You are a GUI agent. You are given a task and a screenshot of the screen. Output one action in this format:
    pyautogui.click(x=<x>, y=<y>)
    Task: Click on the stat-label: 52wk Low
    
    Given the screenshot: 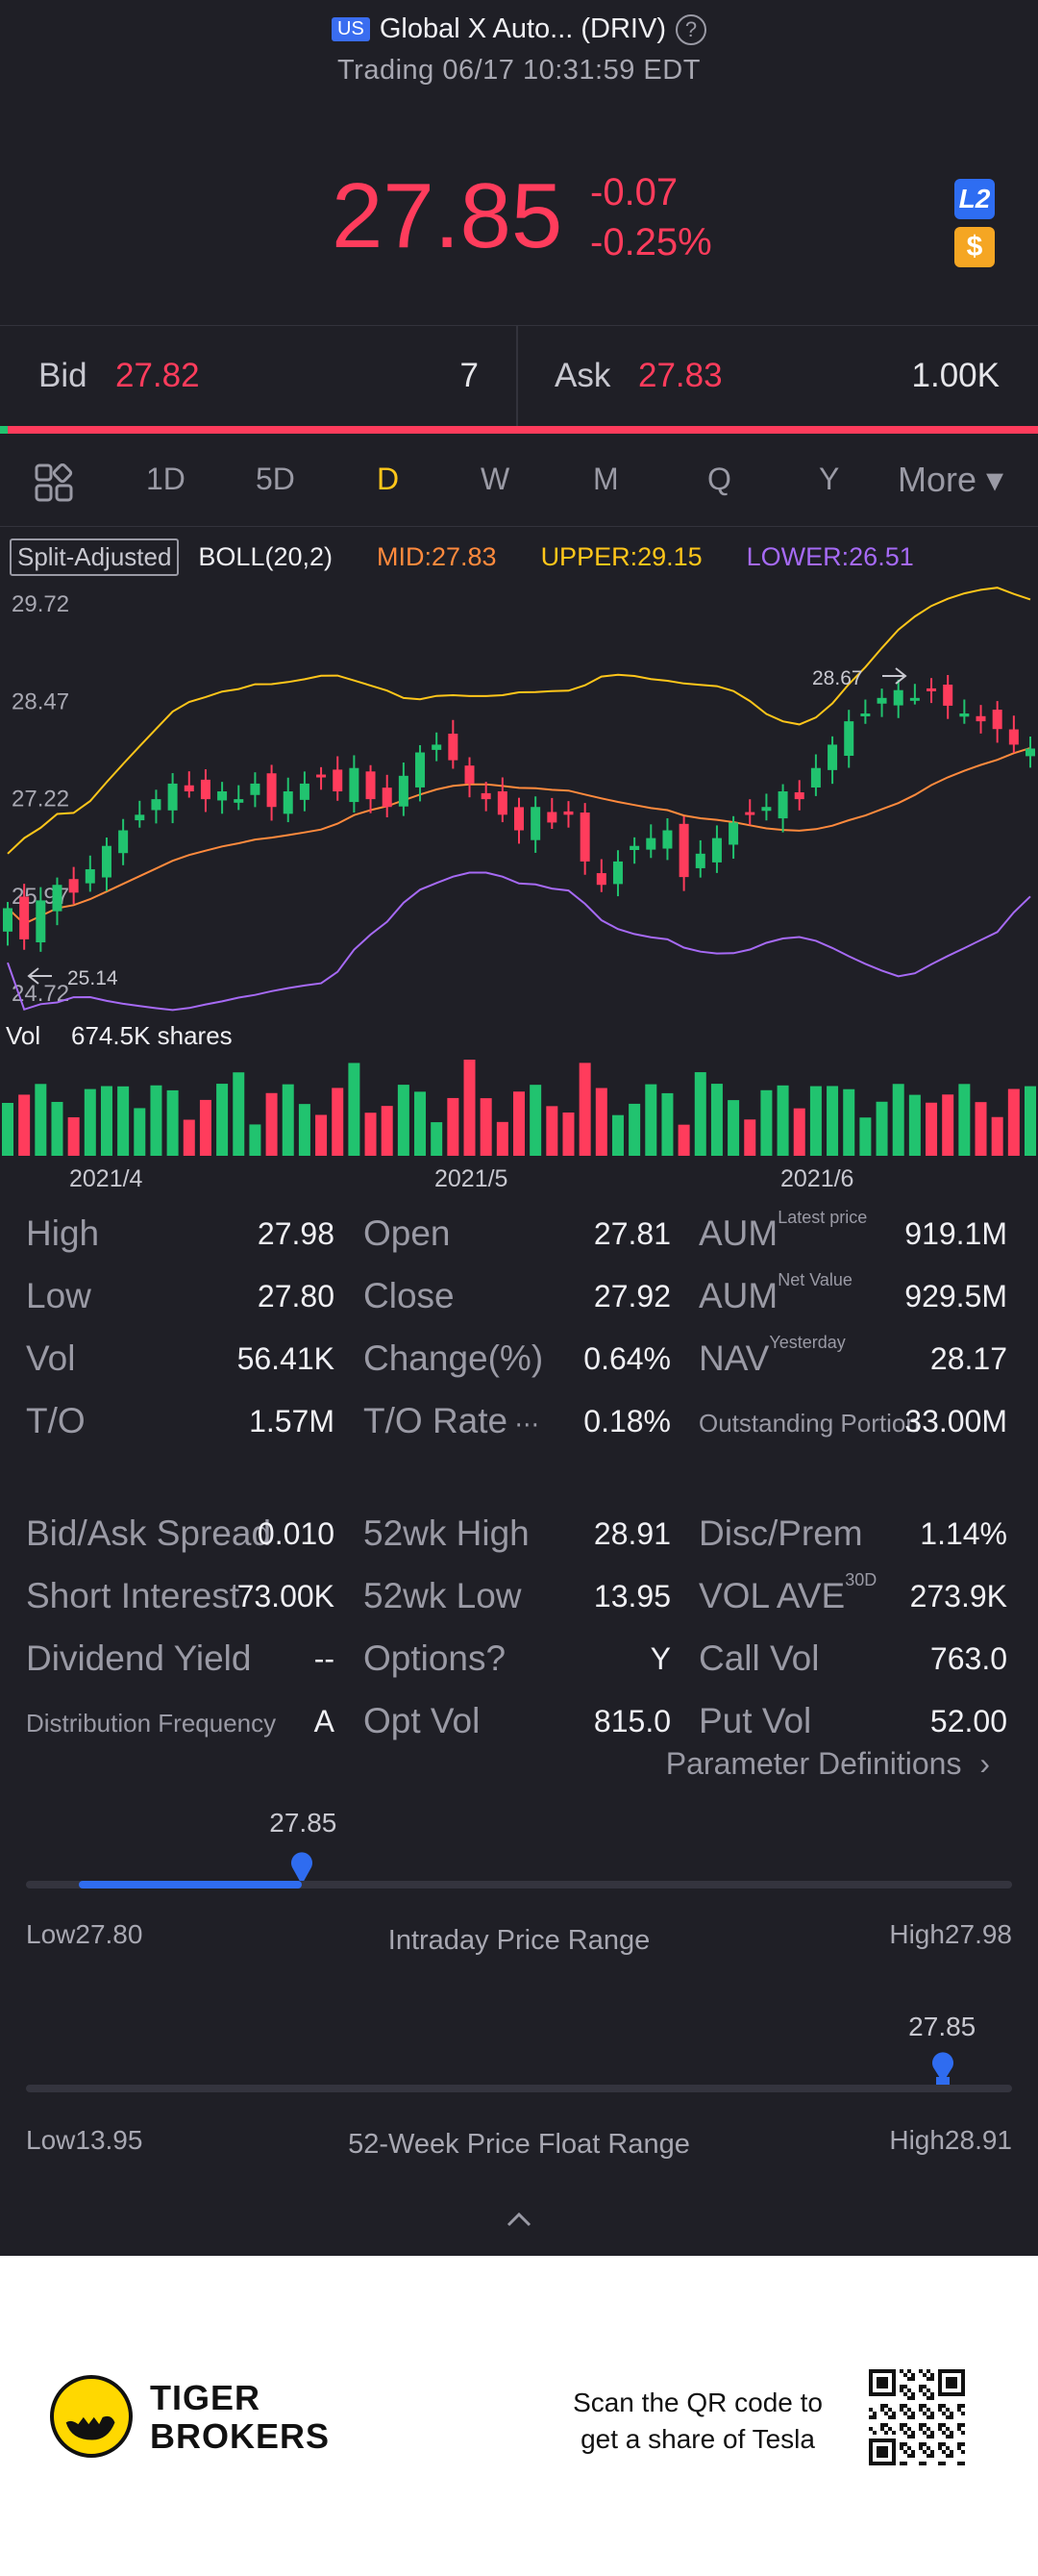 What is the action you would take?
    pyautogui.click(x=442, y=1596)
    